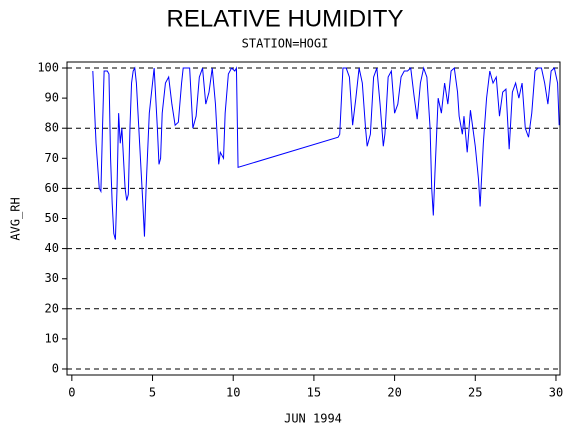  What do you see at coordinates (314, 393) in the screenshot?
I see `x-tick-label: 15` at bounding box center [314, 393].